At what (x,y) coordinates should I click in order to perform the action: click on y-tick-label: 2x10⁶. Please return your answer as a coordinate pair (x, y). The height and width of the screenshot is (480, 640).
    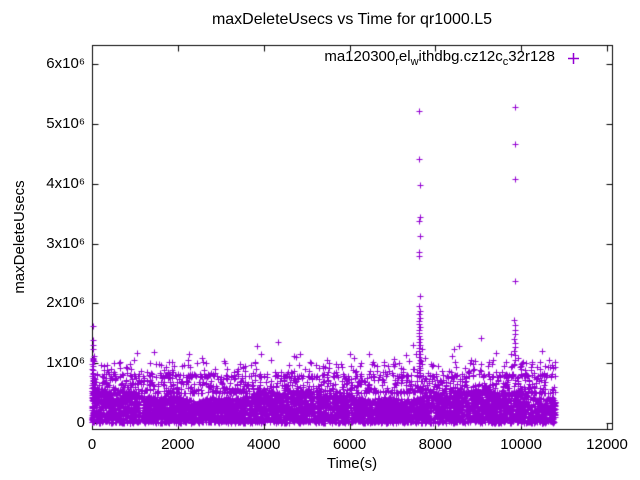
    Looking at the image, I should click on (65, 303).